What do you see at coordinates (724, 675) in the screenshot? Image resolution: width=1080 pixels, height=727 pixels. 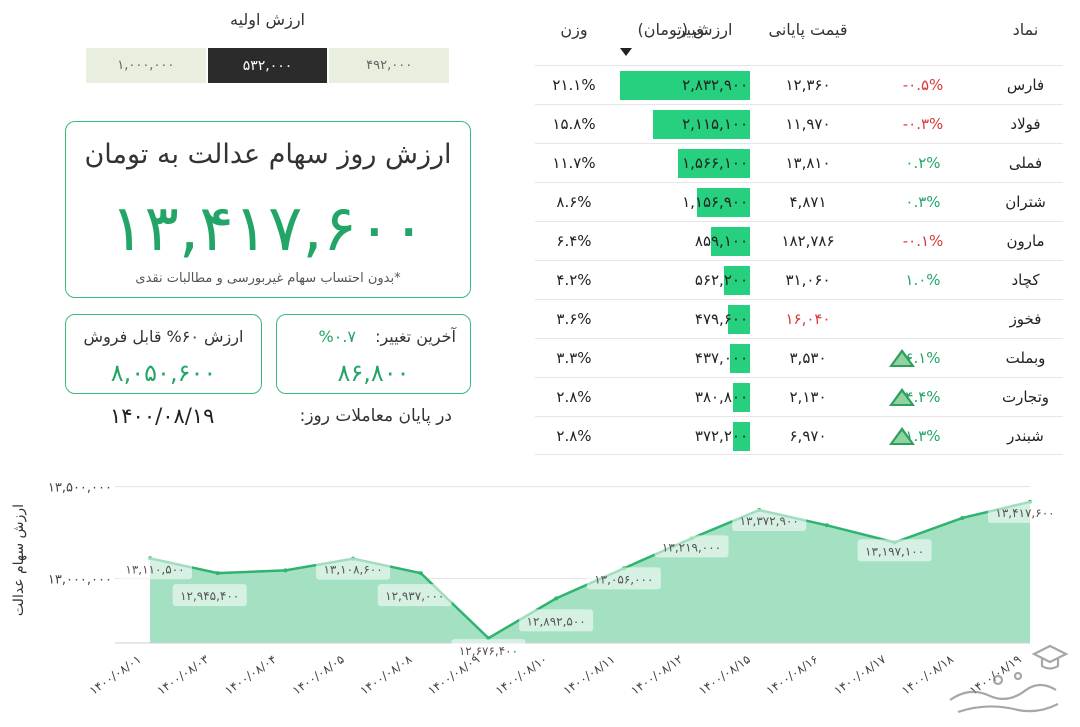 I see `x-tick-label: ۱۴۰۰/۰۸/۱۵` at bounding box center [724, 675].